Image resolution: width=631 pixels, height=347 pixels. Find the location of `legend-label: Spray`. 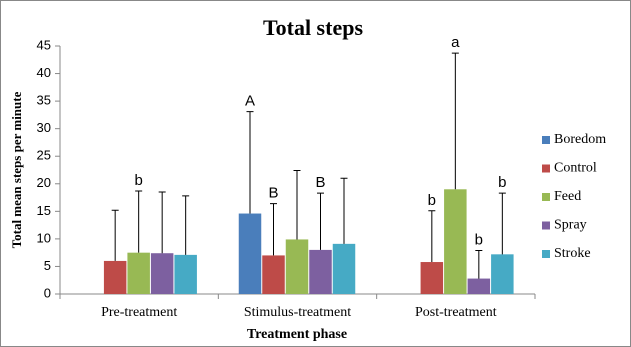

legend-label: Spray is located at coordinates (570, 225).